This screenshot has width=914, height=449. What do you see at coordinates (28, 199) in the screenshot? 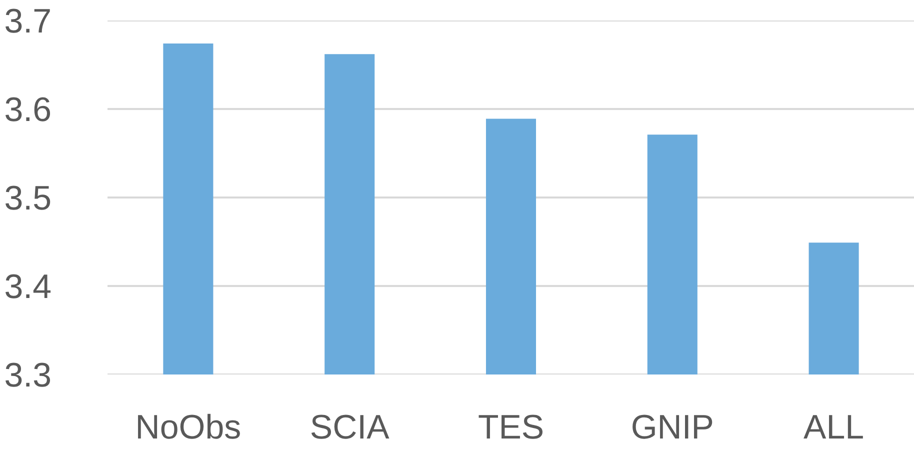
I see `y-tick-label: 3.5` at bounding box center [28, 199].